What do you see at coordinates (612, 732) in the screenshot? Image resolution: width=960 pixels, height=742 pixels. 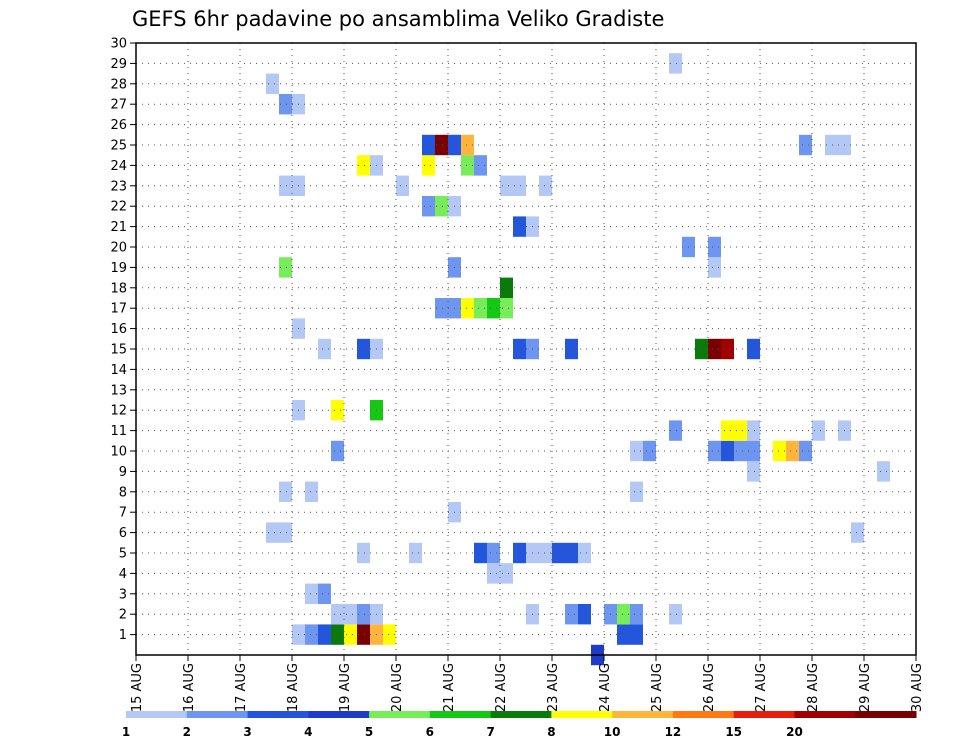 I see `colorbar-label: 10` at bounding box center [612, 732].